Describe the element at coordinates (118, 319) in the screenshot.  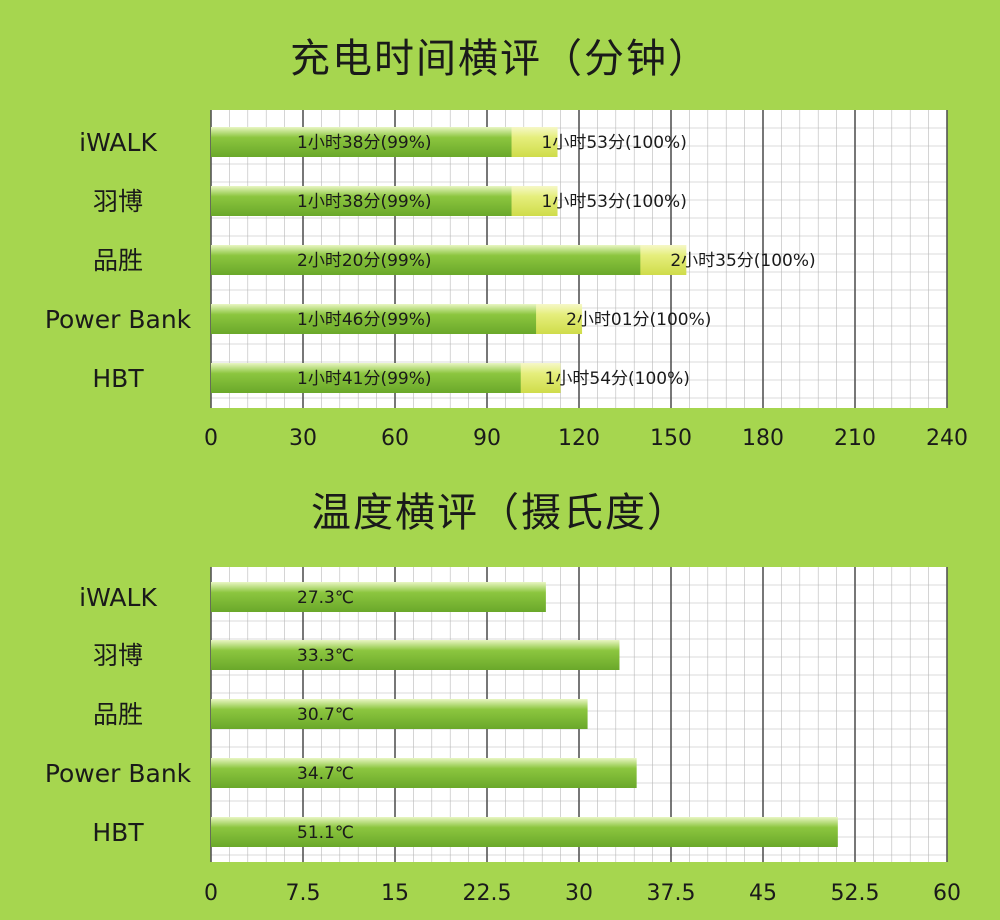
I see `charge-category-label: Power Bank` at that location.